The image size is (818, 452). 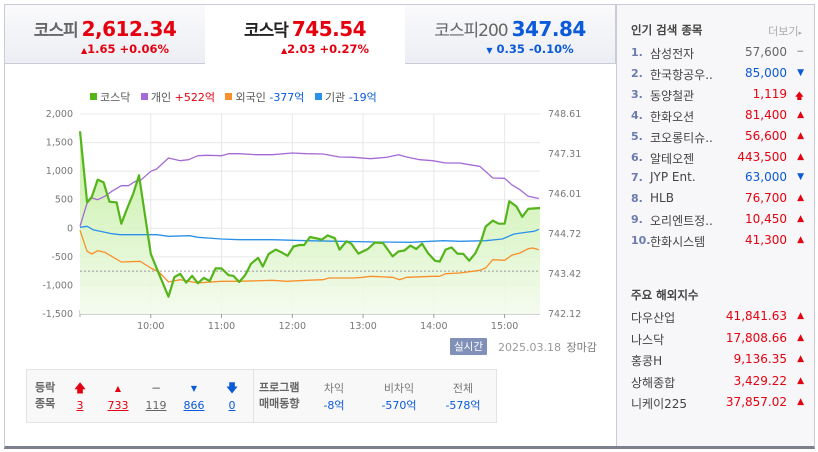 What do you see at coordinates (673, 177) in the screenshot?
I see `stock-name: JYP Ent.` at bounding box center [673, 177].